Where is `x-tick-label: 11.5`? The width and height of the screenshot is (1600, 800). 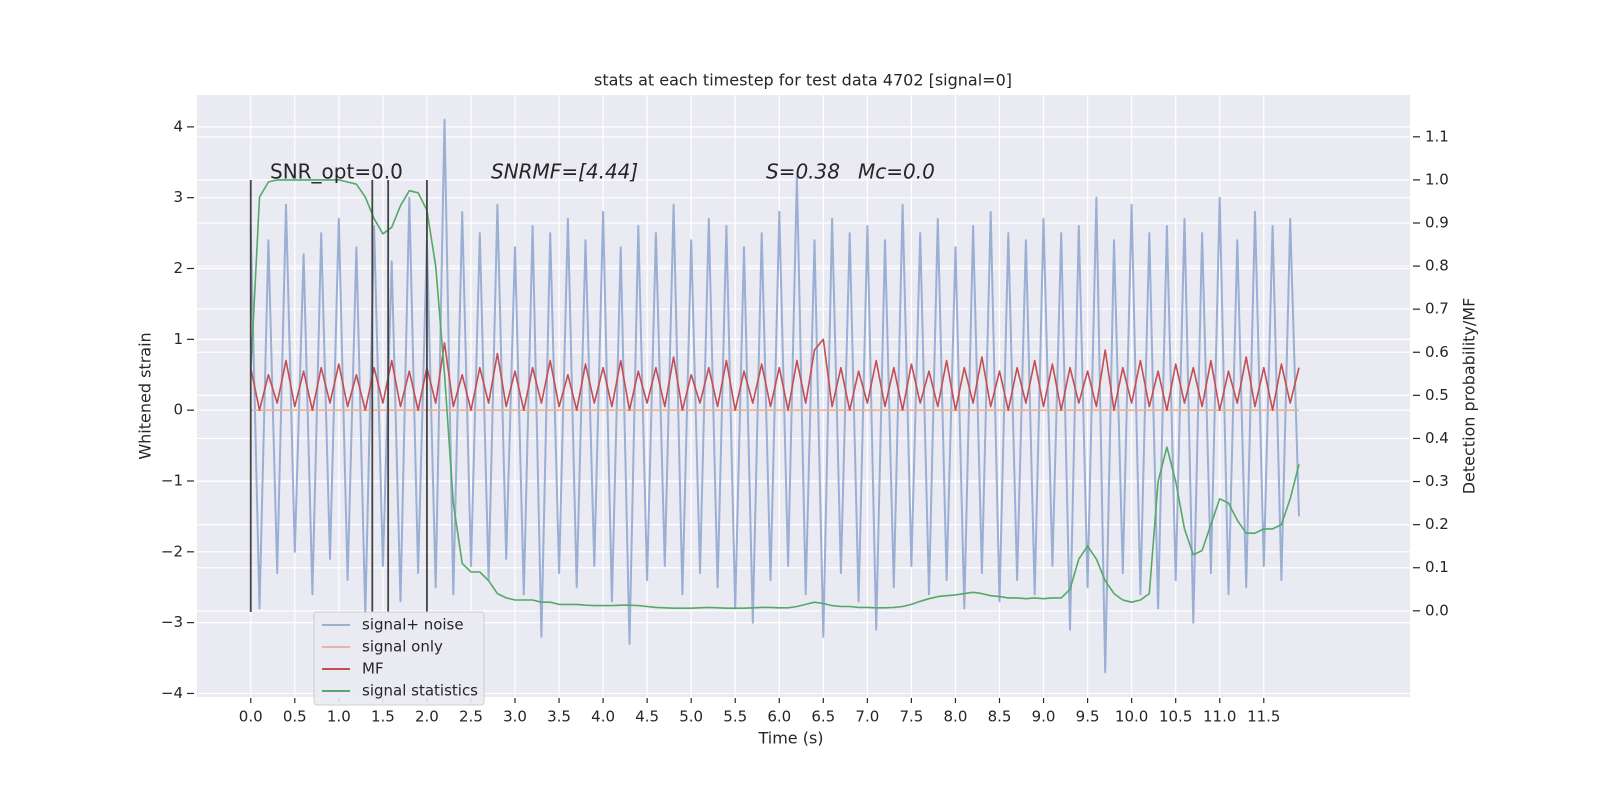
x-tick-label: 11.5 is located at coordinates (1263, 717).